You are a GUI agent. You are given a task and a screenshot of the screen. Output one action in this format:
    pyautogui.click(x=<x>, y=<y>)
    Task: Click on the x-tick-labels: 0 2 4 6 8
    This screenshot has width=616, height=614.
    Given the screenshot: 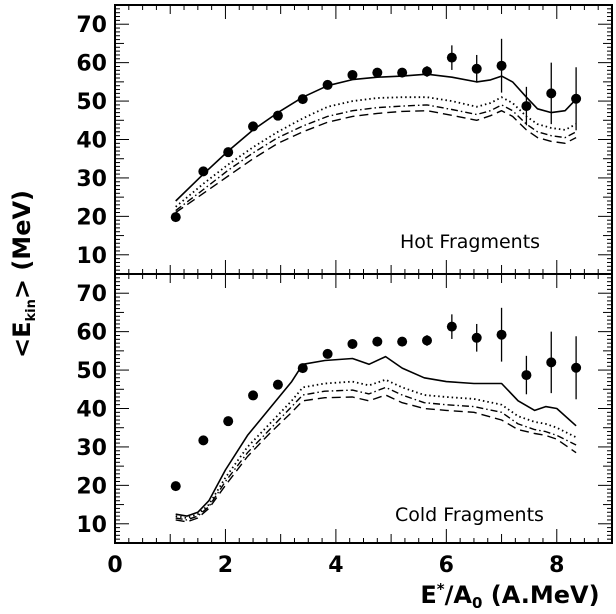 What is the action you would take?
    pyautogui.click(x=335, y=565)
    